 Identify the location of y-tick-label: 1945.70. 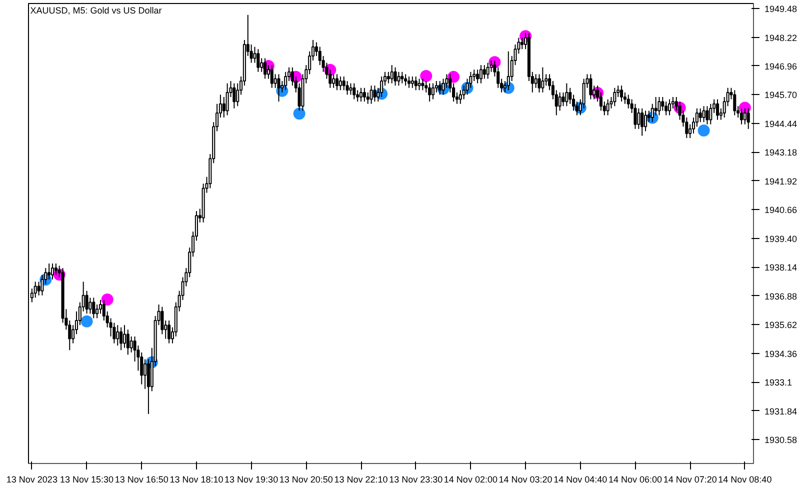
(781, 95).